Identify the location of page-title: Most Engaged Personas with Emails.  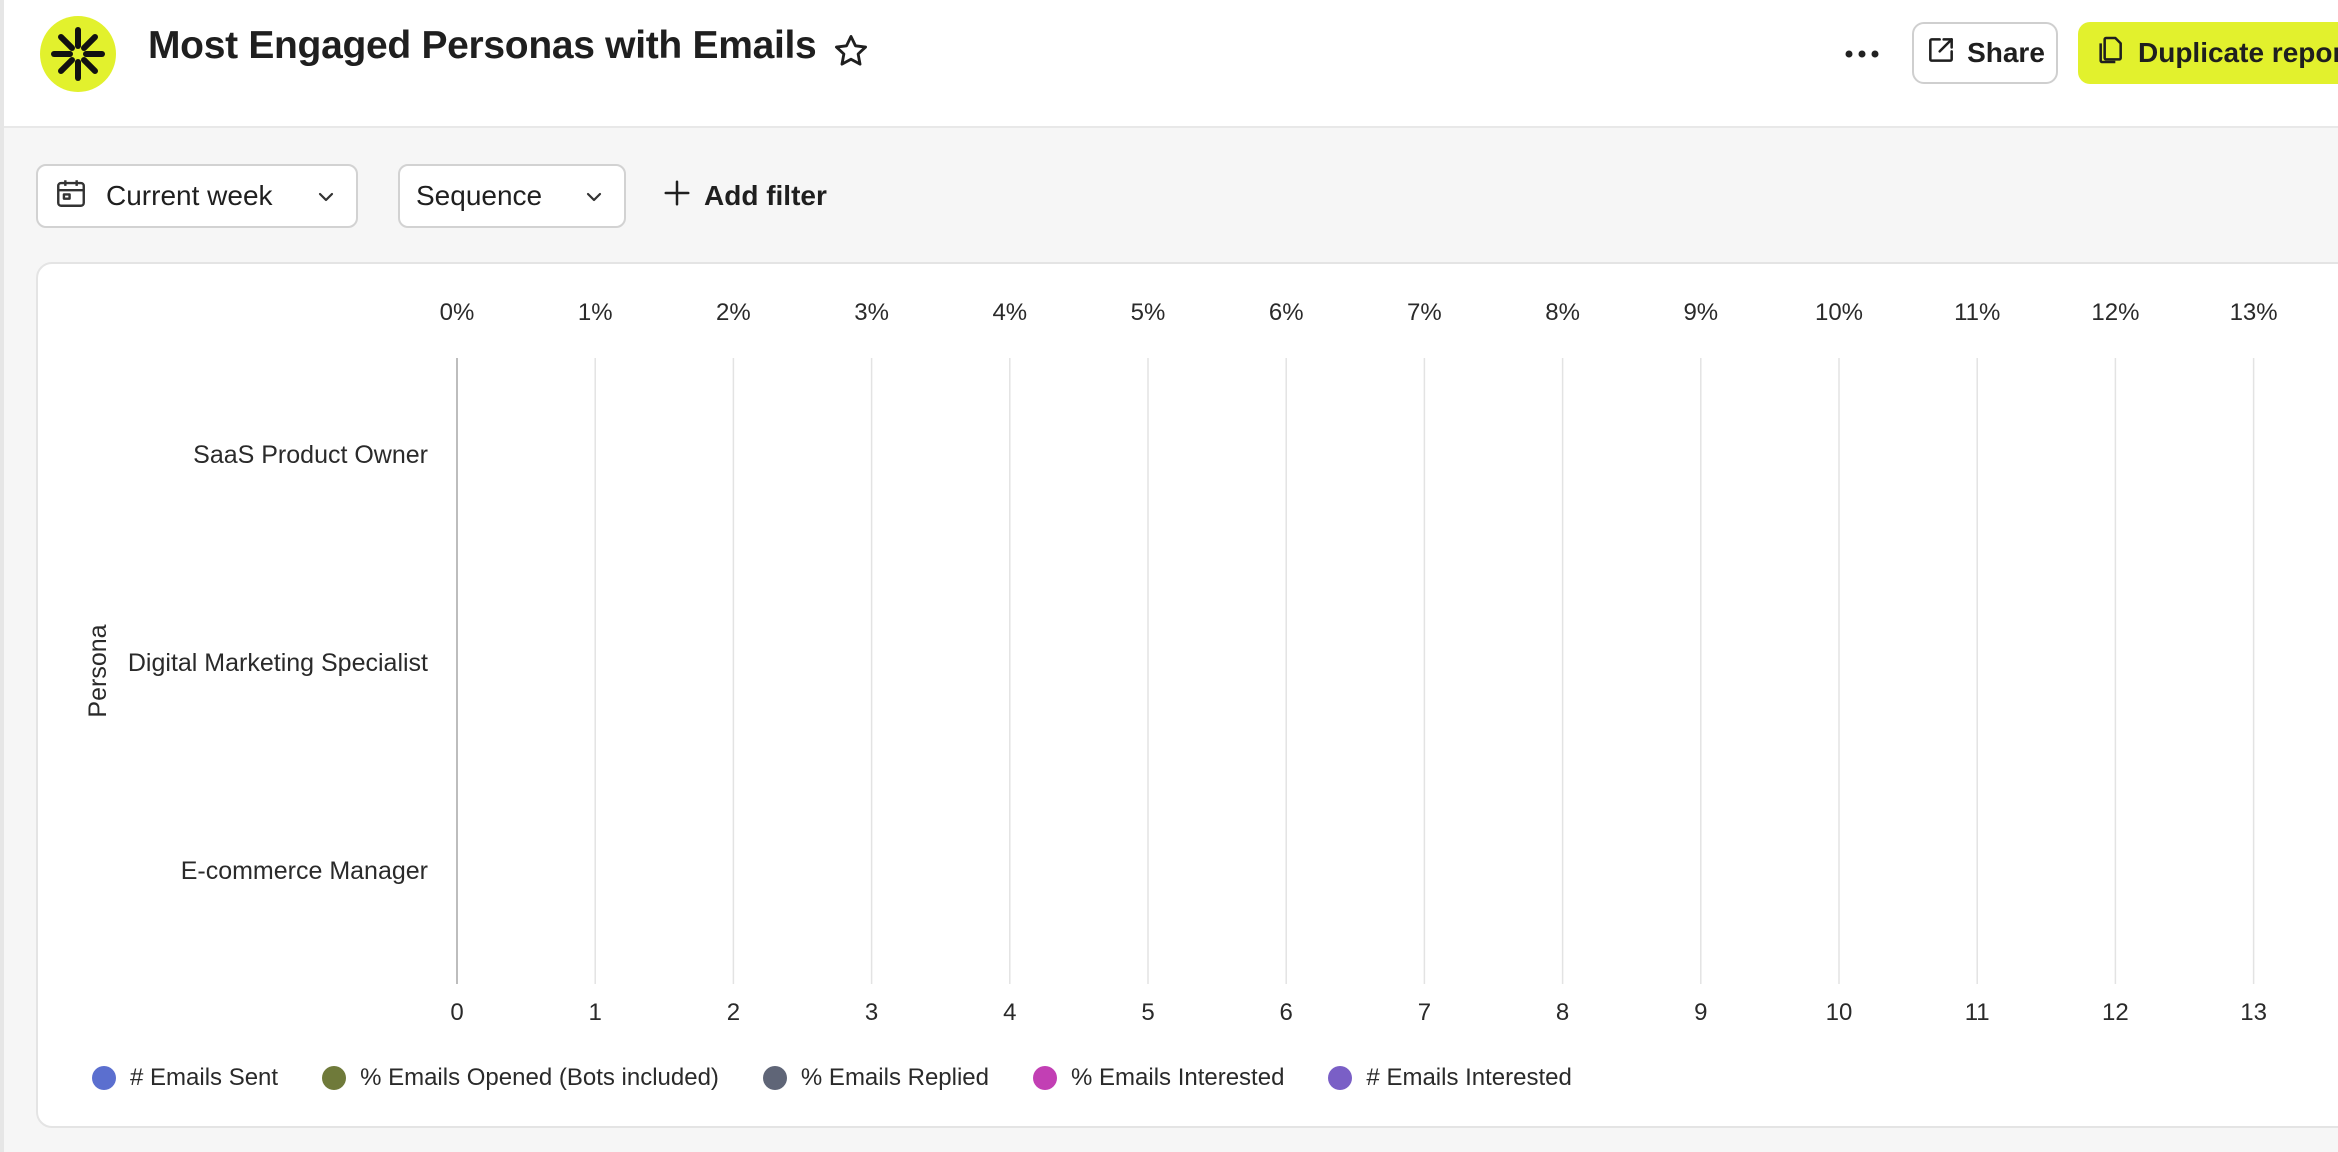
(482, 45).